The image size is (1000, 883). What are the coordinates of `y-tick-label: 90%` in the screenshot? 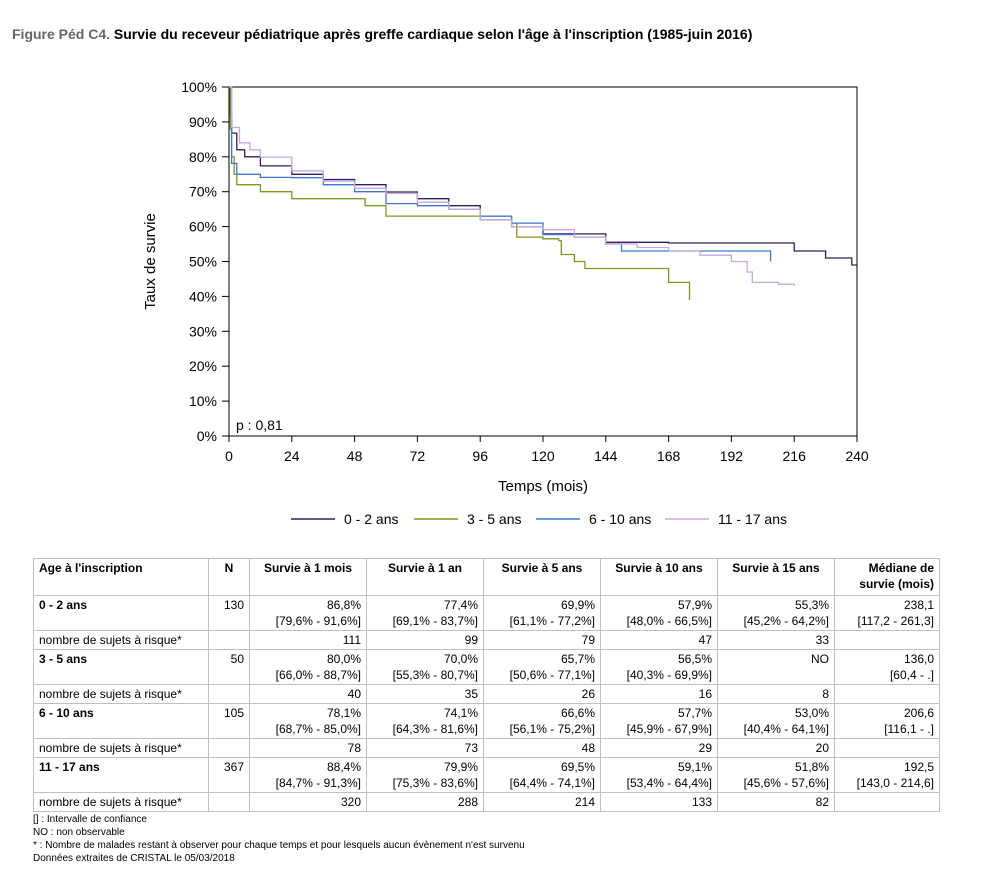 It's located at (203, 122).